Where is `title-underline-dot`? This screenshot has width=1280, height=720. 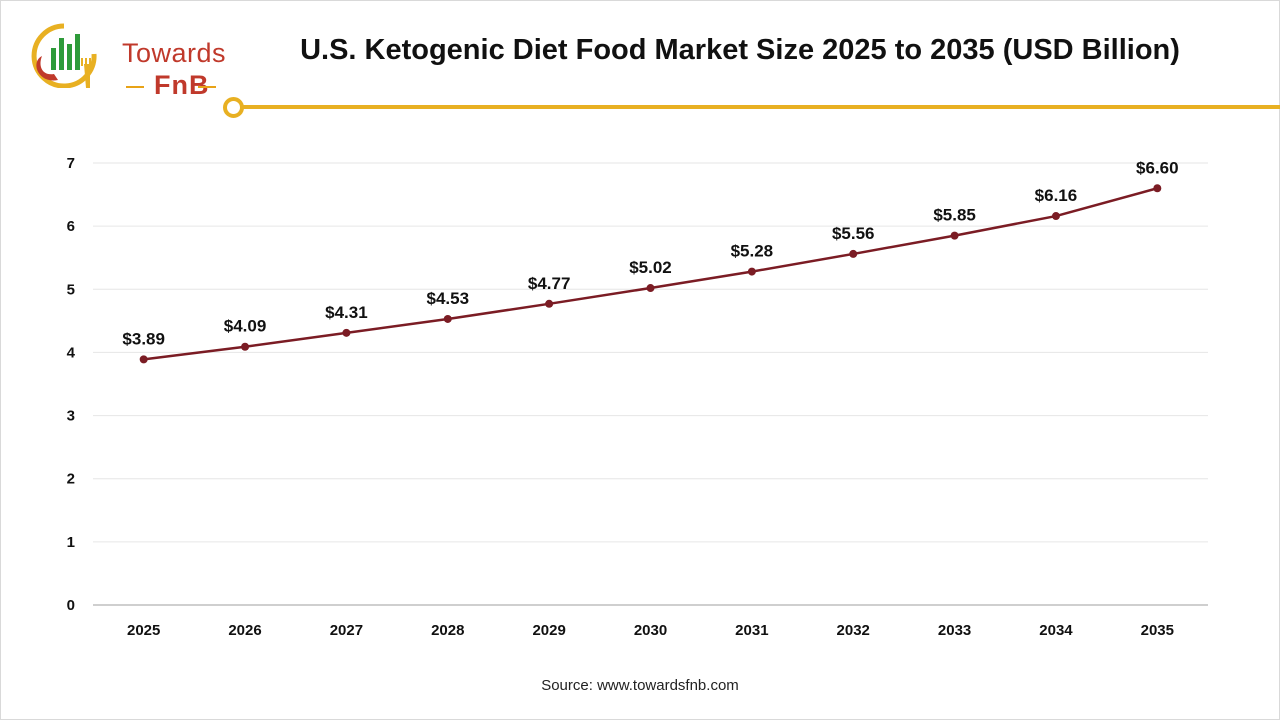 title-underline-dot is located at coordinates (233, 107).